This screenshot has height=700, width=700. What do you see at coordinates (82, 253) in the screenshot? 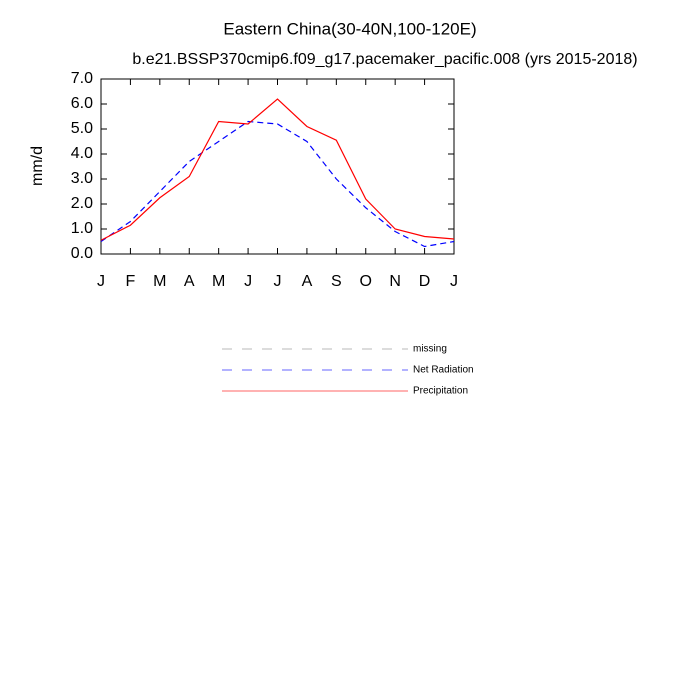
I see `y-tick-label: 0.0` at bounding box center [82, 253].